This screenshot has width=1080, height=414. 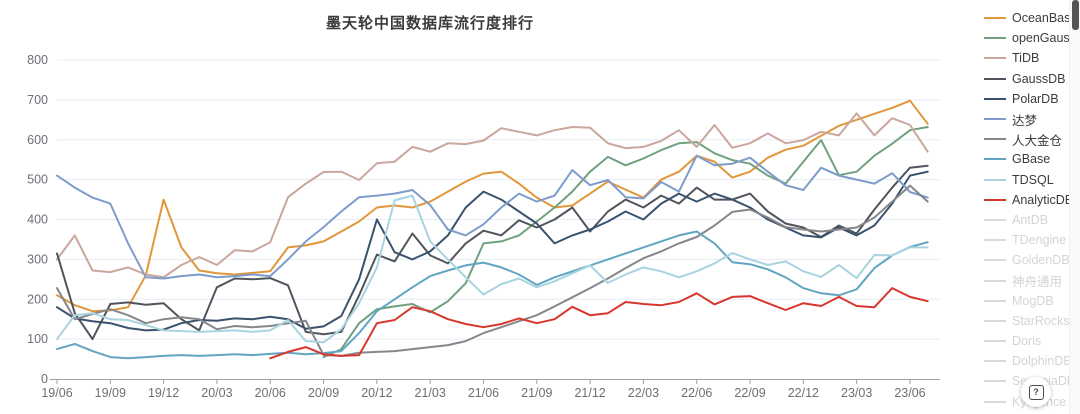 What do you see at coordinates (1035, 98) in the screenshot?
I see `legend-label: PolarDB` at bounding box center [1035, 98].